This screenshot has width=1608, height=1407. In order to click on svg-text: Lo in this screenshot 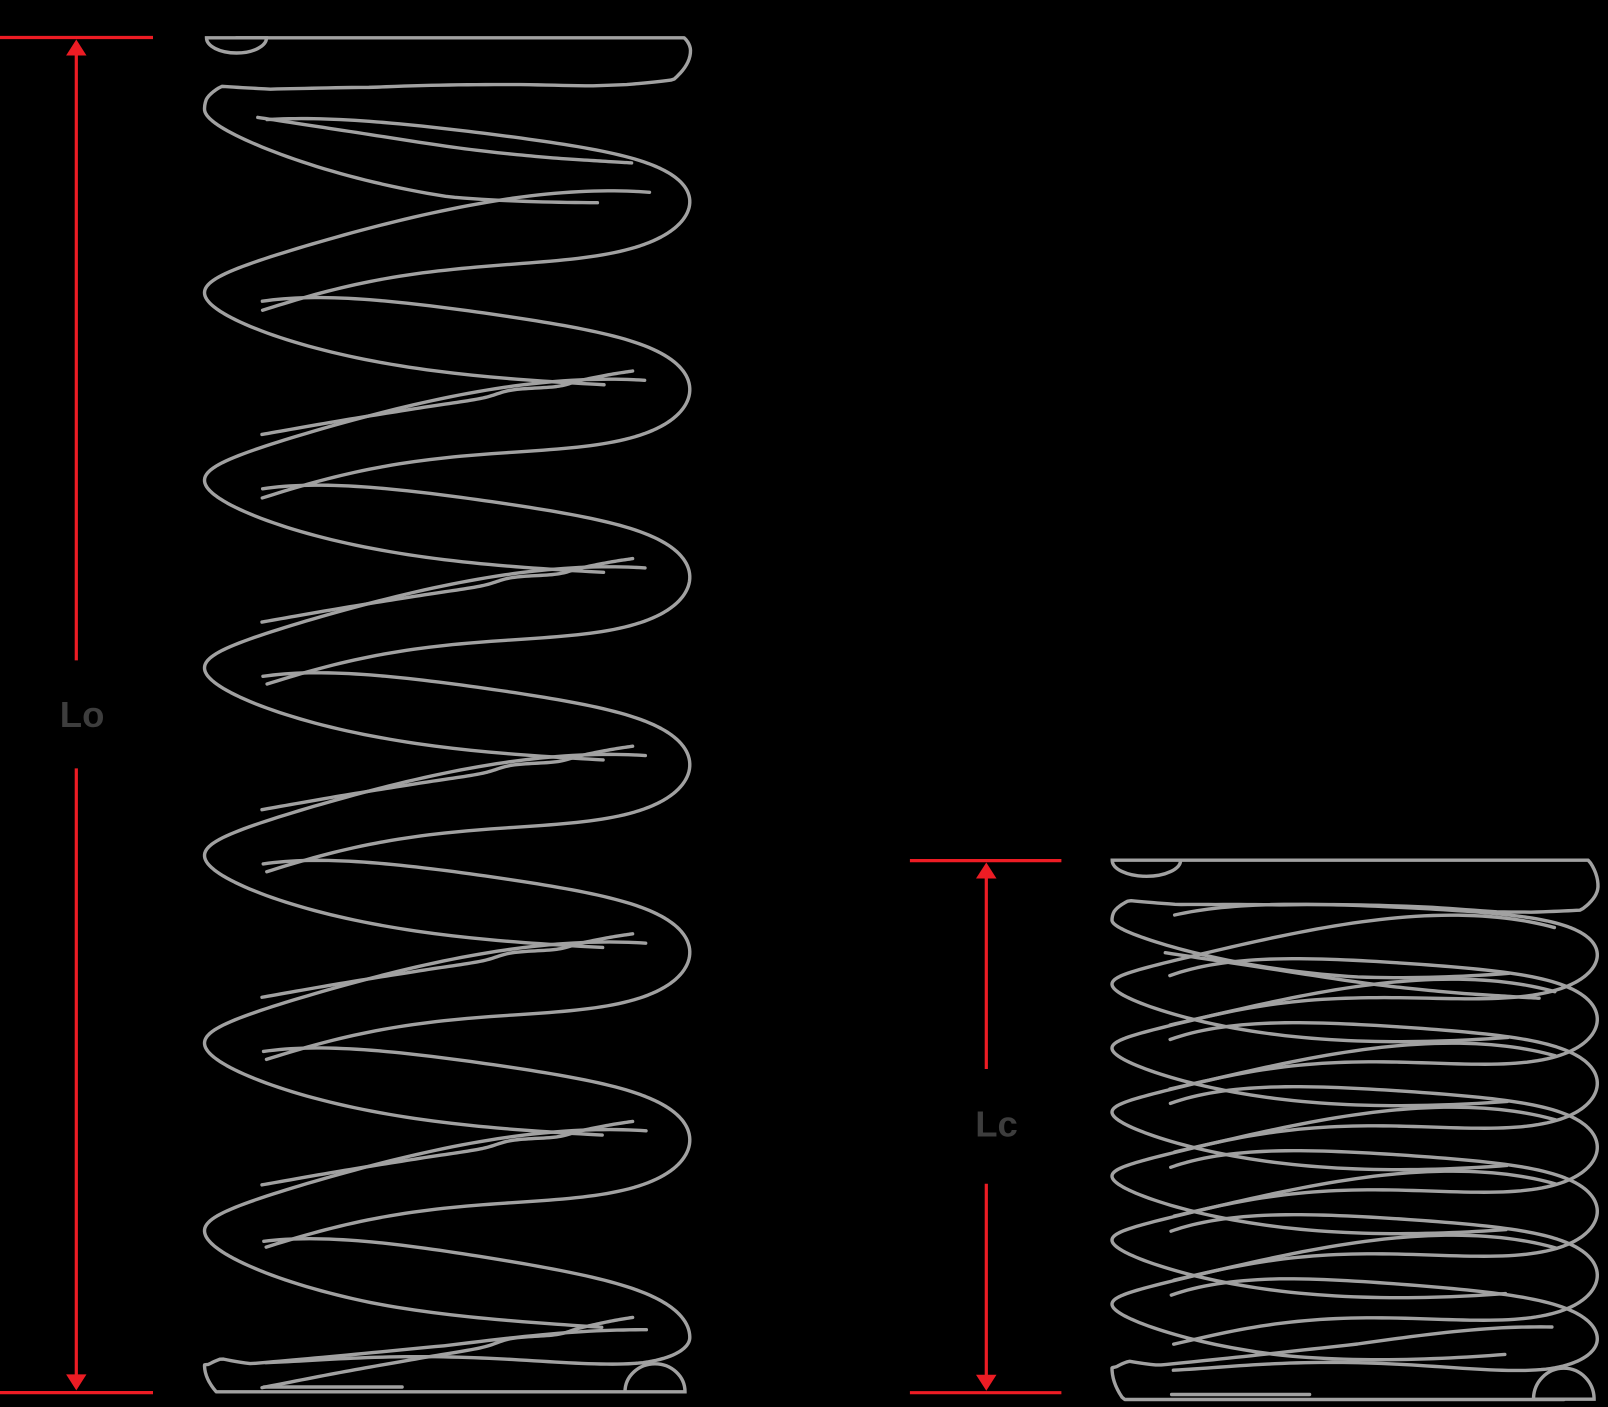, I will do `click(82, 714)`.